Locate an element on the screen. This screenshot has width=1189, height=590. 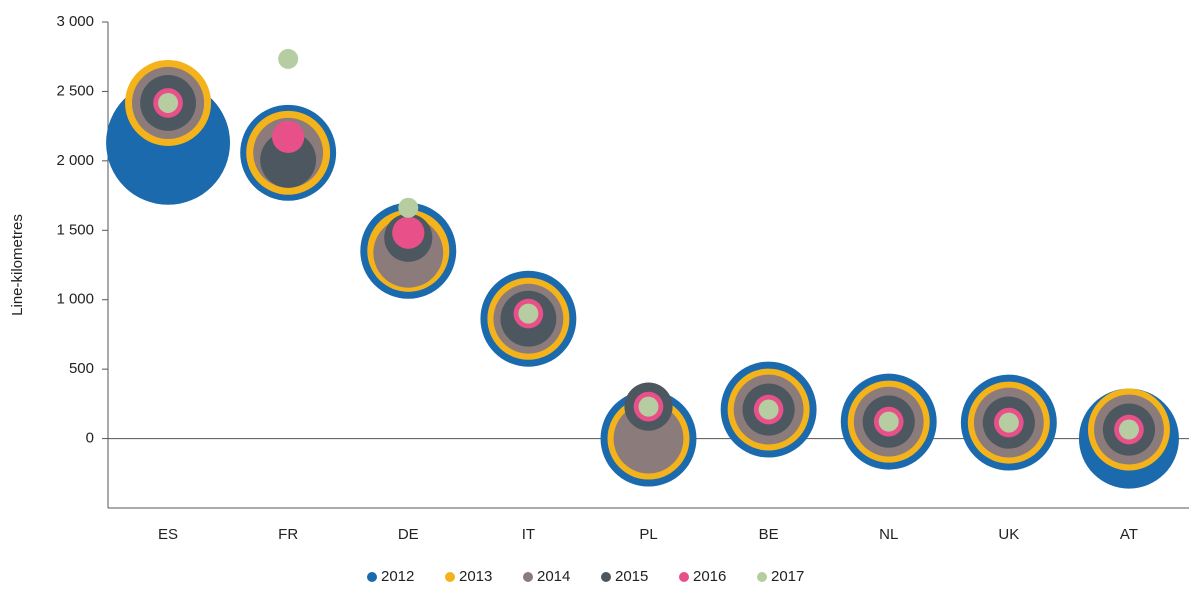
x-tick-label: IT is located at coordinates (528, 534).